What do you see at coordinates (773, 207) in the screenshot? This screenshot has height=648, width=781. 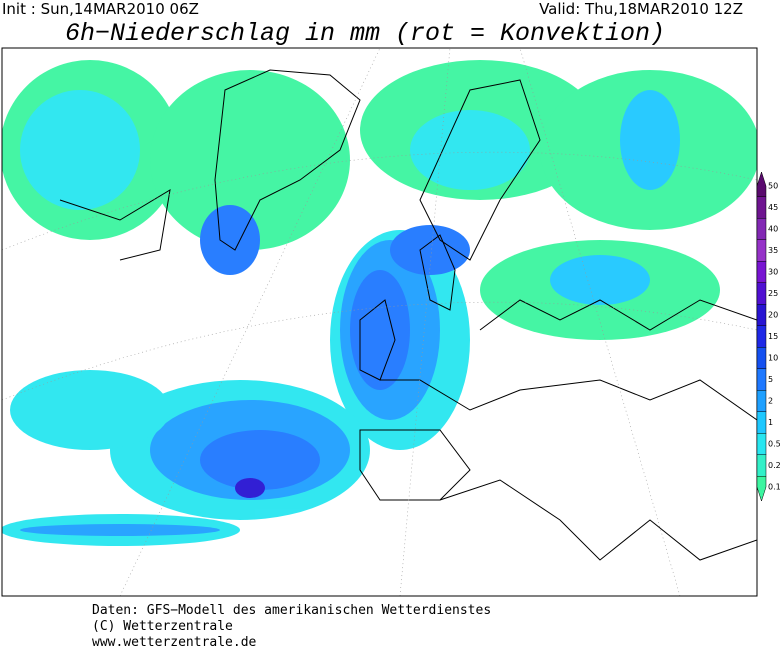 I see `colorbar-label: 45` at bounding box center [773, 207].